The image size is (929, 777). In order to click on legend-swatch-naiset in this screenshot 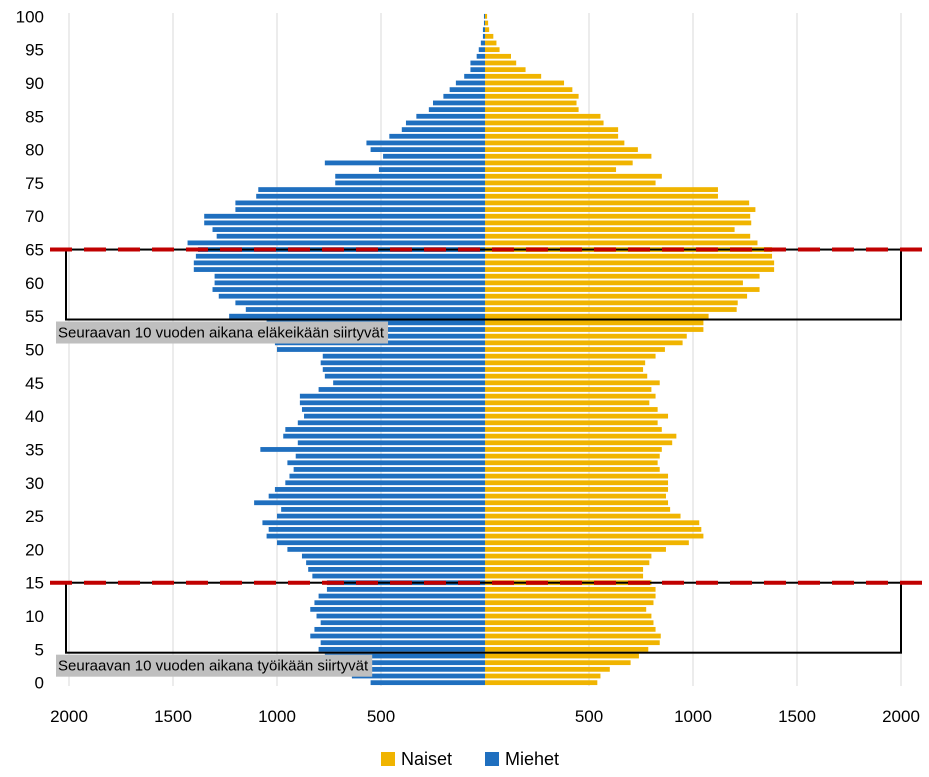, I will do `click(388, 759)`.